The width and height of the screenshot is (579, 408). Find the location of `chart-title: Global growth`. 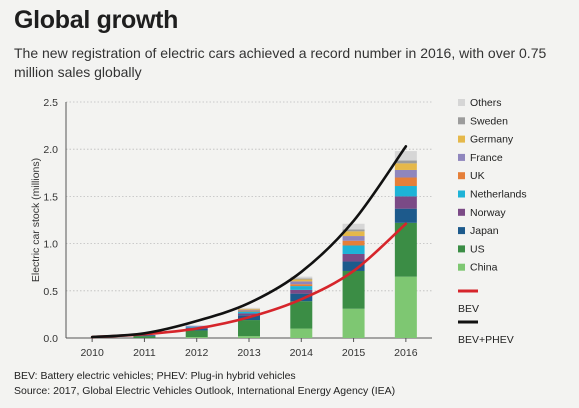

chart-title: Global growth is located at coordinates (96, 20).